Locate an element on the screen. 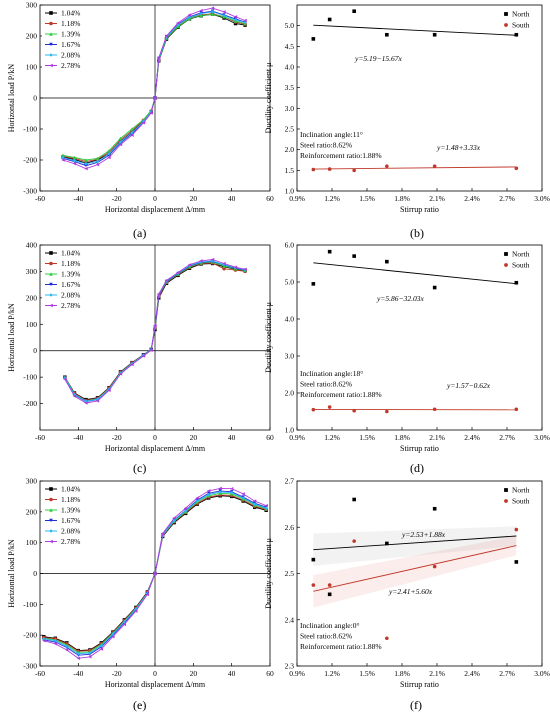  confidence-band is located at coordinates (415, 546).